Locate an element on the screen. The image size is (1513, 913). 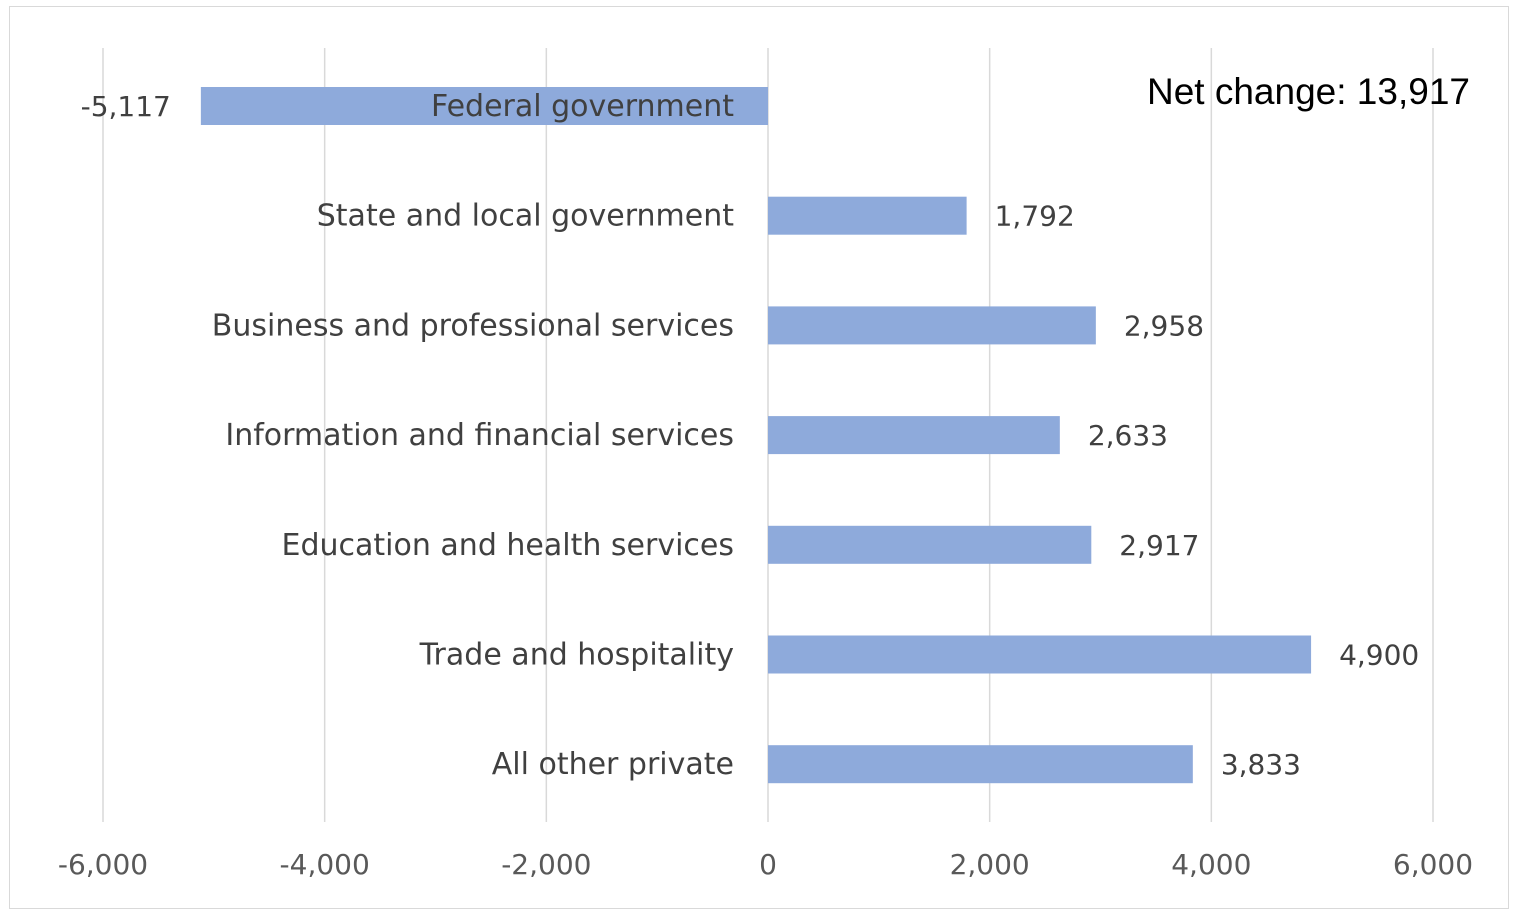
category-label: Federal government is located at coordinates (582, 106).